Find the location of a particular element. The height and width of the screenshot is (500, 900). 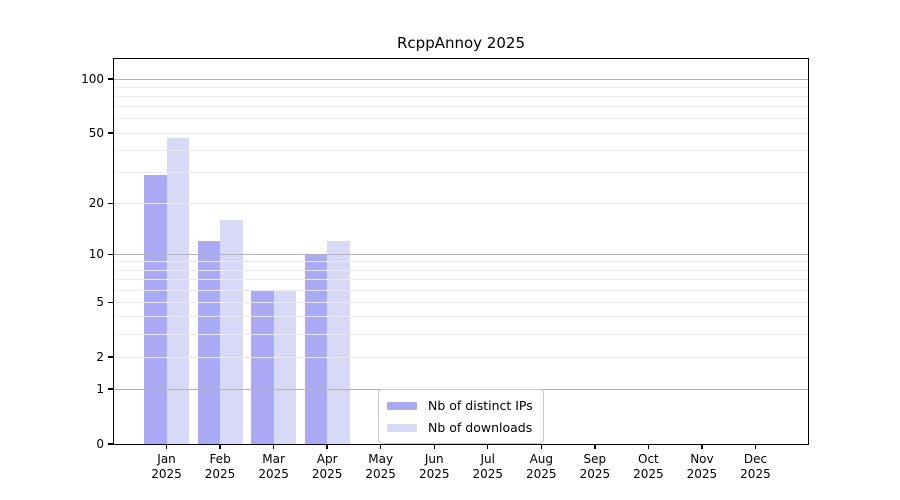

x-tick-label: Nov 2025 is located at coordinates (702, 467).